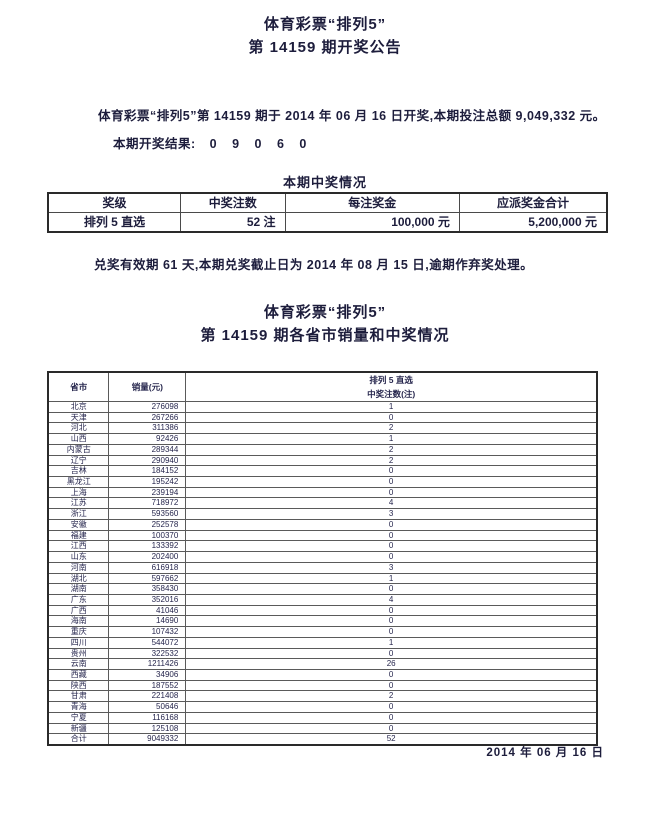 This screenshot has height=835, width=650. I want to click on table-cell: 597662, so click(147, 578).